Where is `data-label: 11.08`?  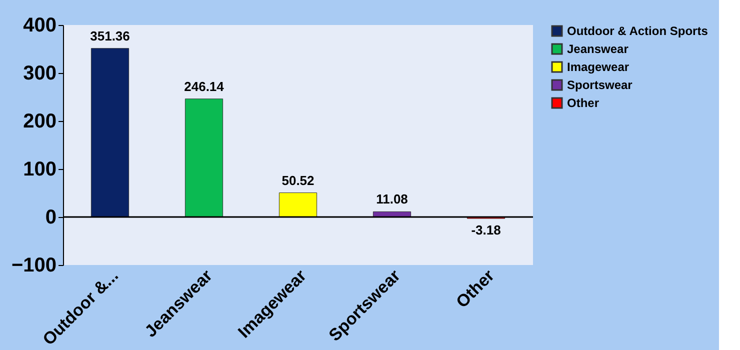 data-label: 11.08 is located at coordinates (392, 199).